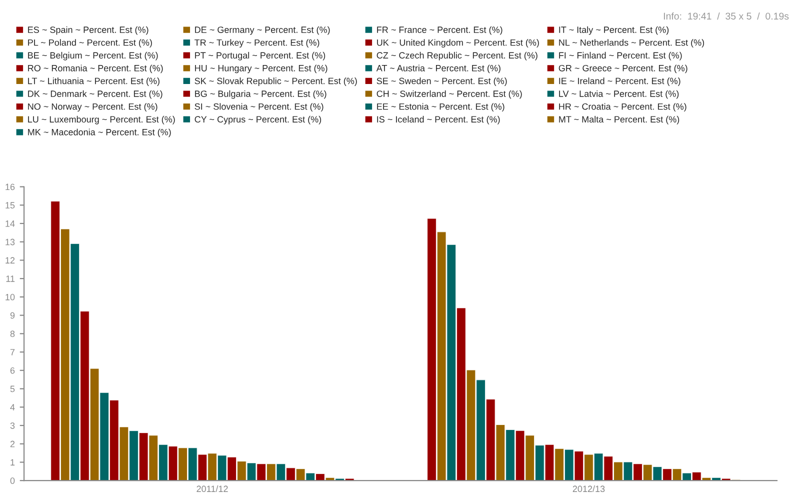 The image size is (801, 498). Describe the element at coordinates (12, 315) in the screenshot. I see `y-tick-label: 9` at that location.